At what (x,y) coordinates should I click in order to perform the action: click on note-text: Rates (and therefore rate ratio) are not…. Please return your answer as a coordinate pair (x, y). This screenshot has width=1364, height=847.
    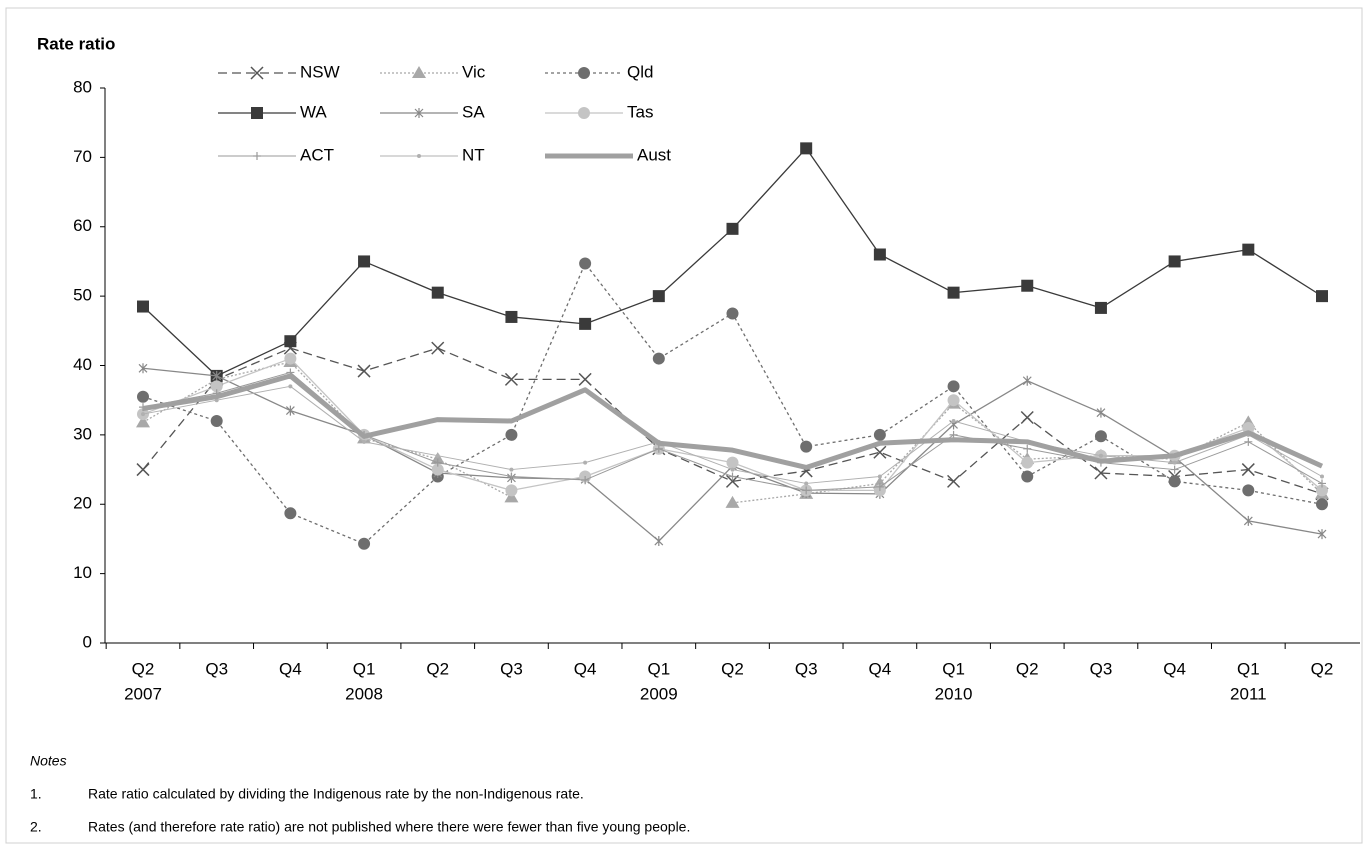
    Looking at the image, I should click on (389, 827).